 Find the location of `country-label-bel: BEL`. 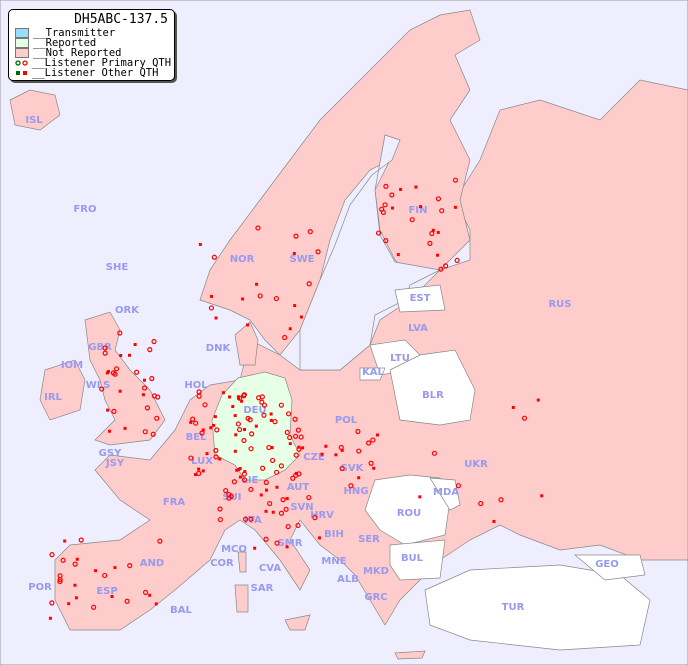

country-label-bel: BEL is located at coordinates (196, 437).